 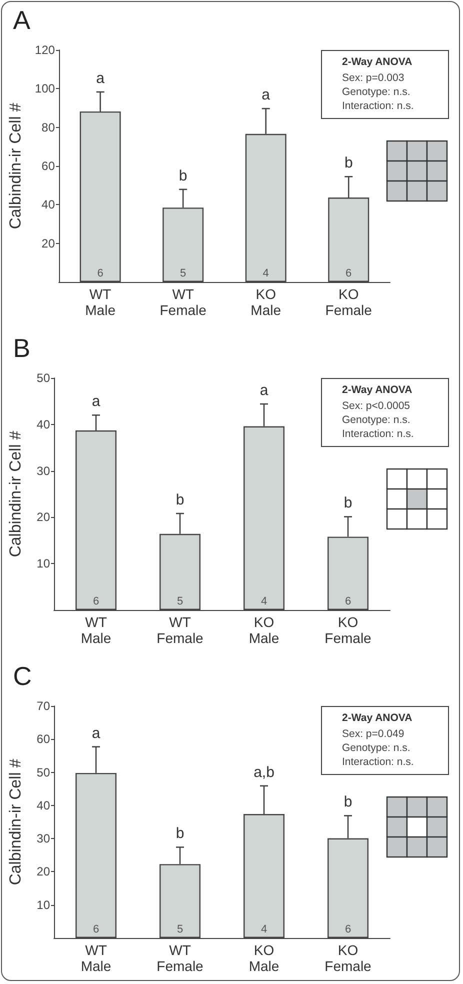 I want to click on y-tick-label: 120, so click(x=45, y=50).